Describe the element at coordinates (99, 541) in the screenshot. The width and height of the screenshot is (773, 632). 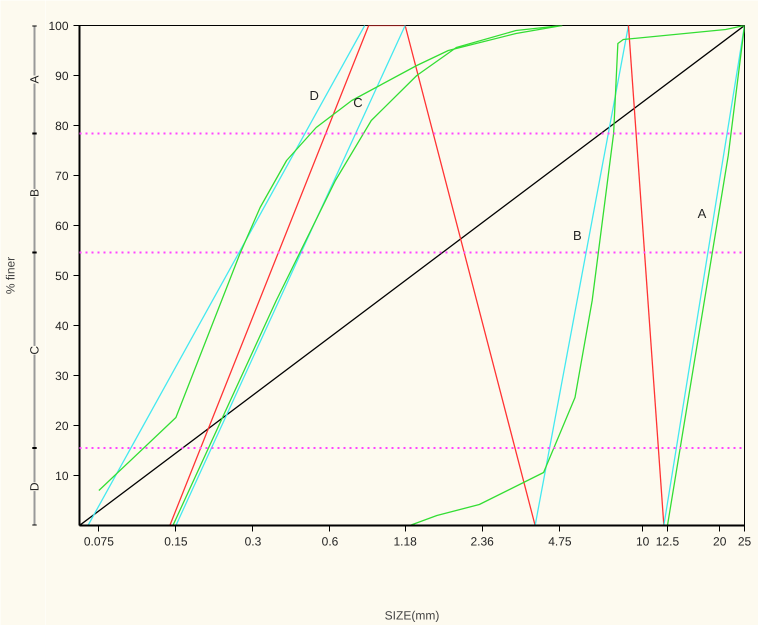
I see `x-tick-label: 0.075` at that location.